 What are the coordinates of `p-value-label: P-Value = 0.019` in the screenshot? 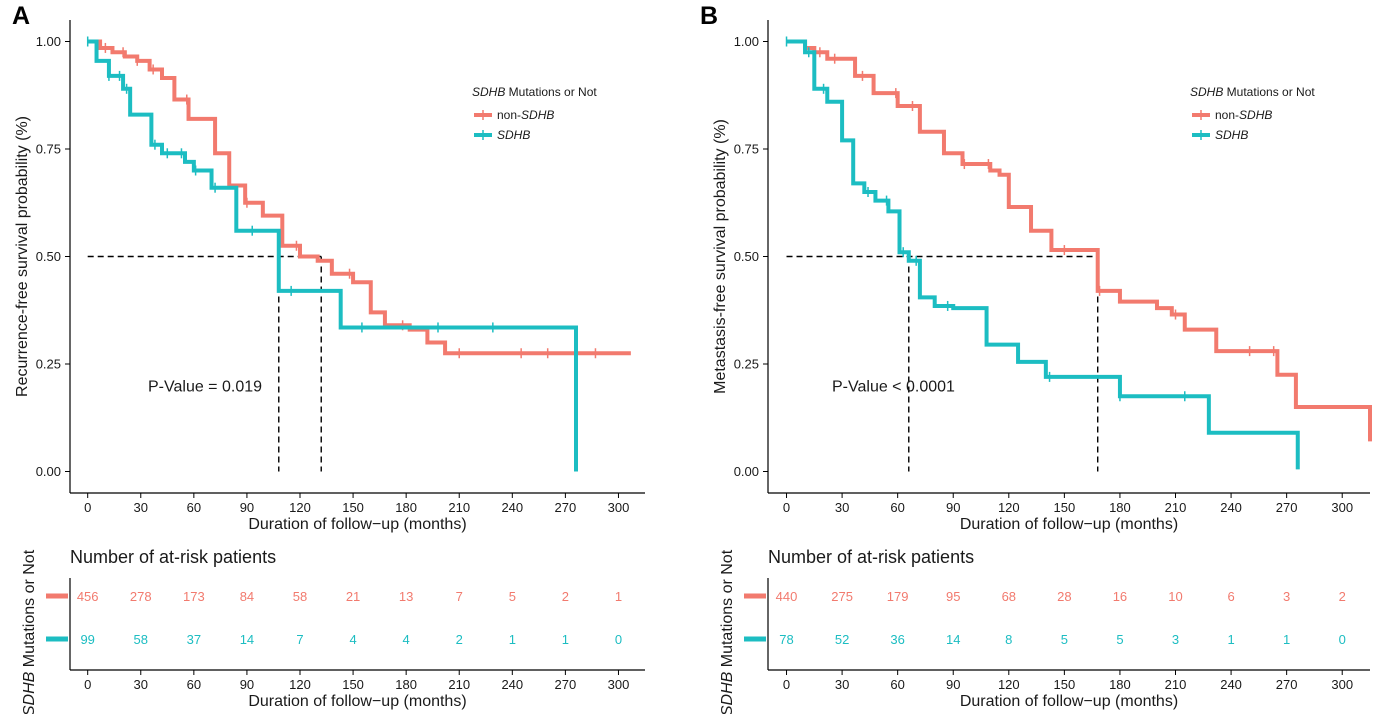 It's located at (205, 387).